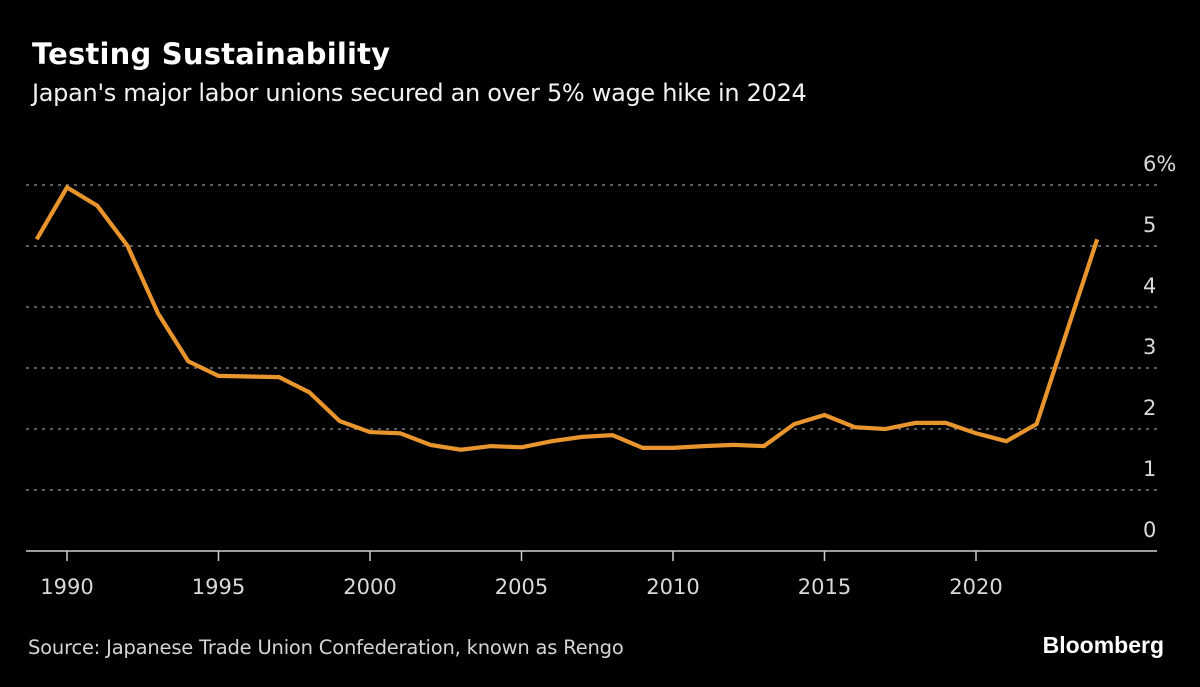 The height and width of the screenshot is (687, 1200). I want to click on x-tick-label: 2000, so click(369, 587).